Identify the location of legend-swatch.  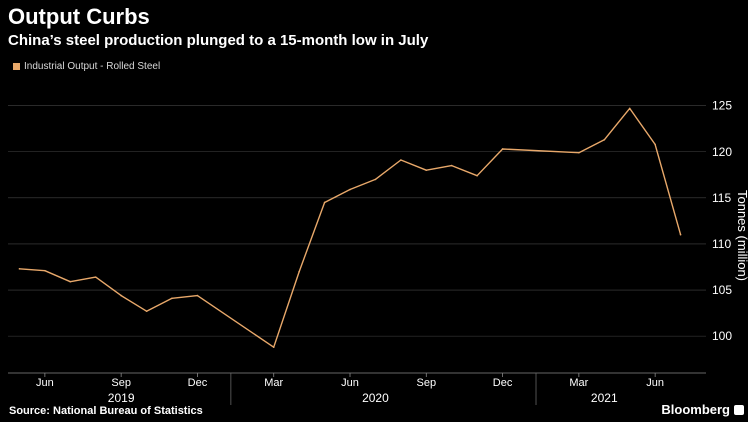
(16, 66).